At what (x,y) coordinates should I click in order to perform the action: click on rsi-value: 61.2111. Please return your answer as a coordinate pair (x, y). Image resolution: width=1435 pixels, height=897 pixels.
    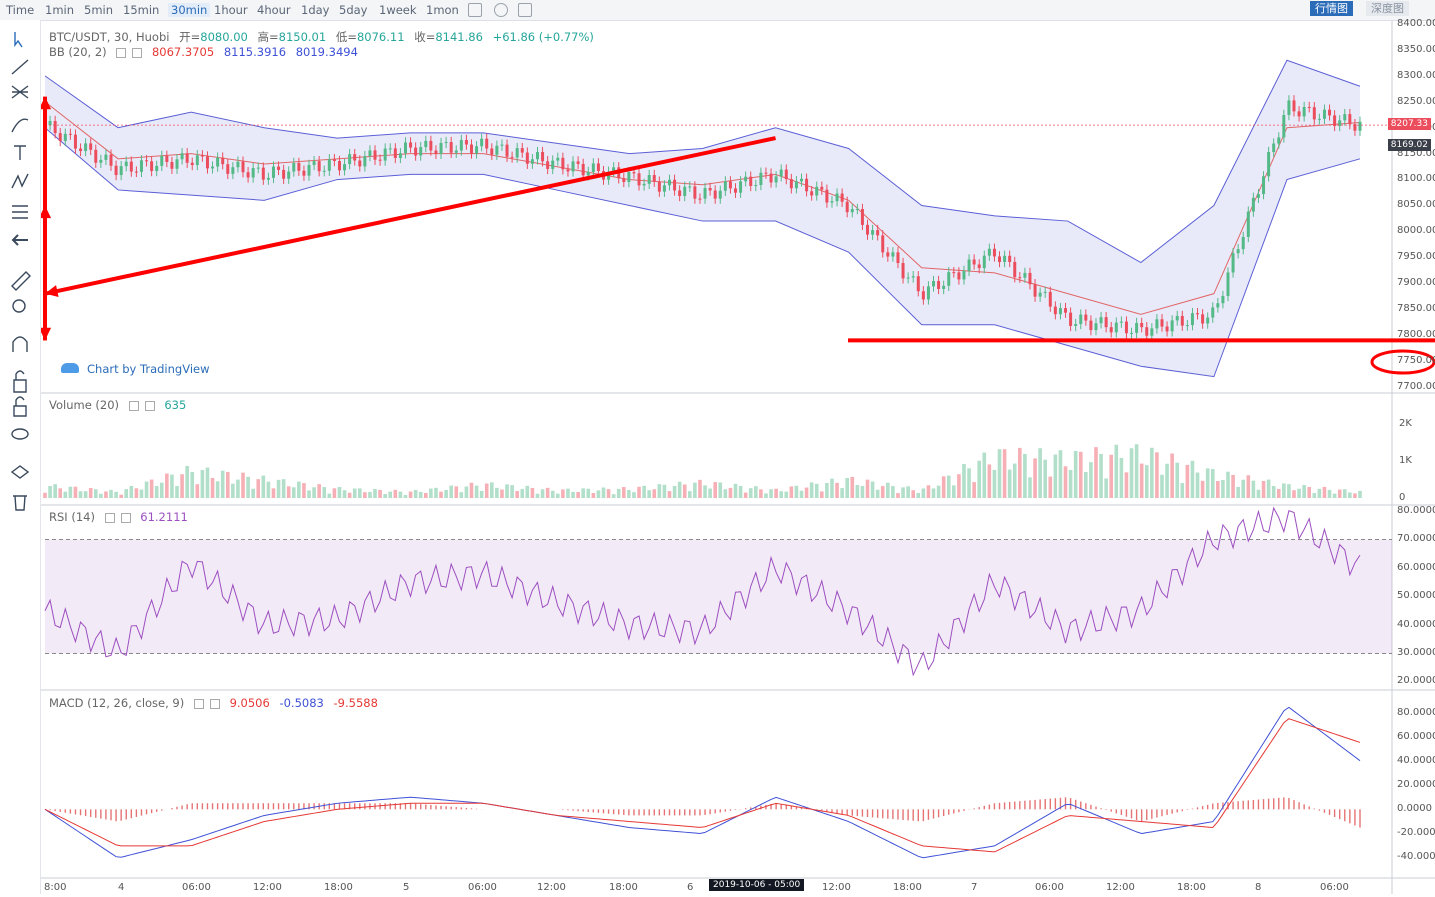
    Looking at the image, I should click on (164, 517).